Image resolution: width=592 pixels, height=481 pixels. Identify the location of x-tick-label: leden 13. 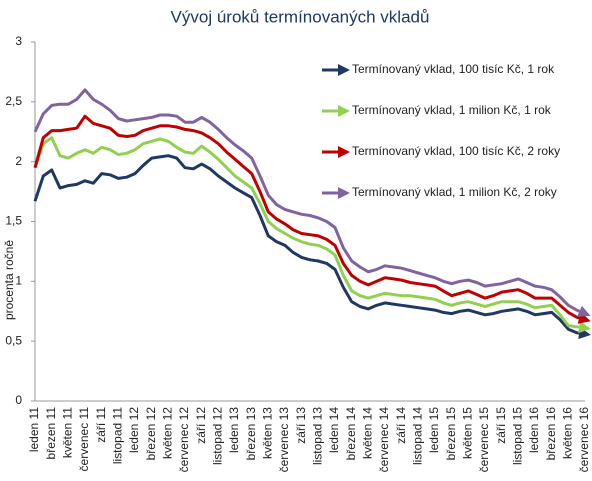
(234, 430).